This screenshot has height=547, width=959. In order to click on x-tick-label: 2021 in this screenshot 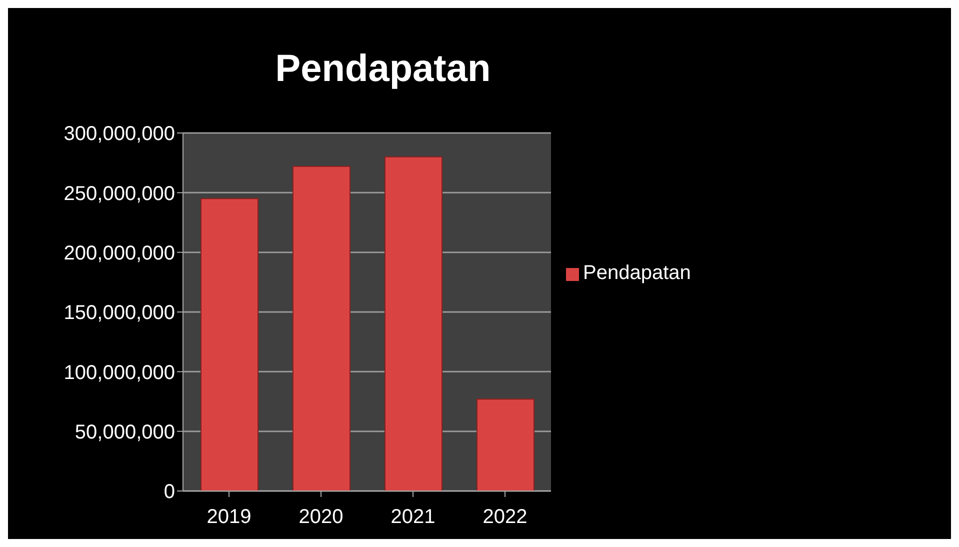, I will do `click(413, 517)`.